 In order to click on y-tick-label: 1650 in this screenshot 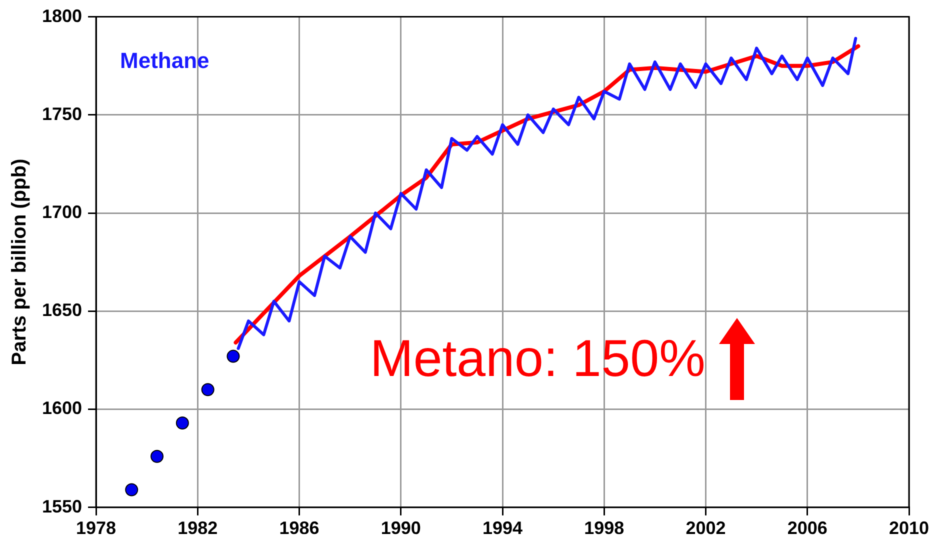, I will do `click(62, 310)`.